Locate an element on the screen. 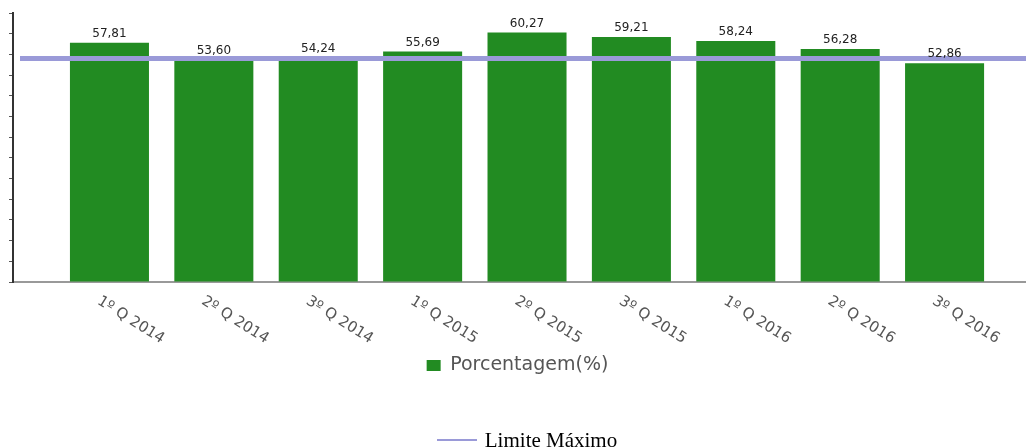  data-label: 53,60 is located at coordinates (214, 50).